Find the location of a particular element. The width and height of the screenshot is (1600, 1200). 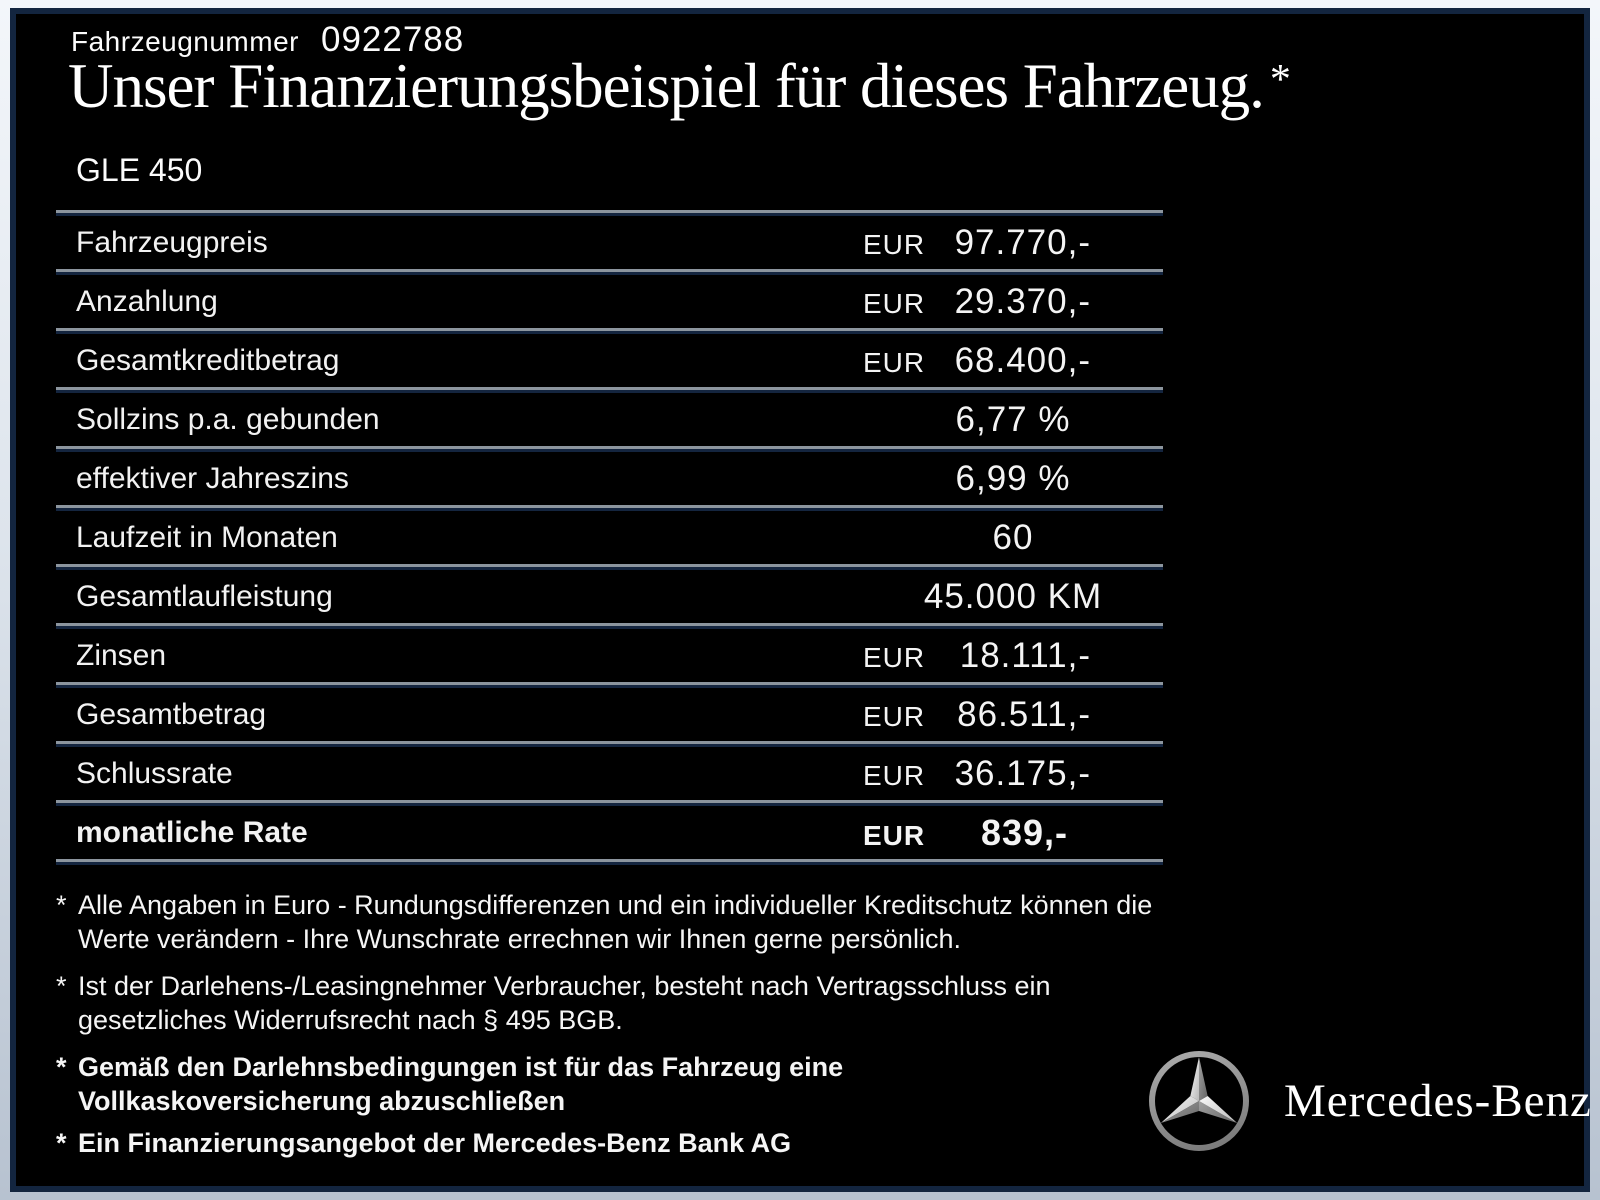

row-value: EUR 36.175,- is located at coordinates (1013, 774).